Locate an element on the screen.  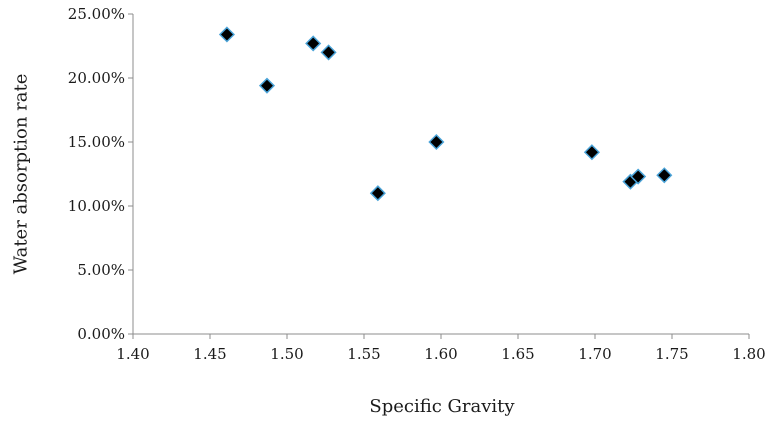
x-tick-label: 1.50 is located at coordinates (286, 354).